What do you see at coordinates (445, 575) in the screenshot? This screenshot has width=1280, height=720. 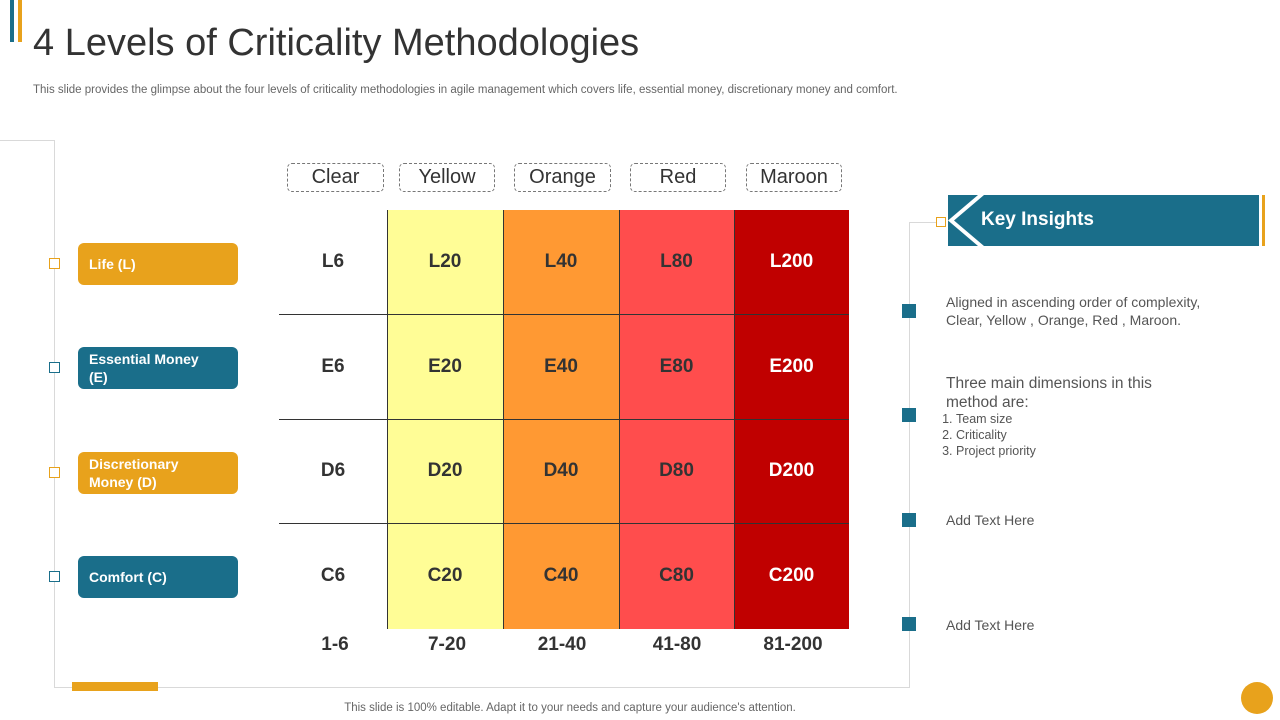 I see `matrix-cell: C20` at bounding box center [445, 575].